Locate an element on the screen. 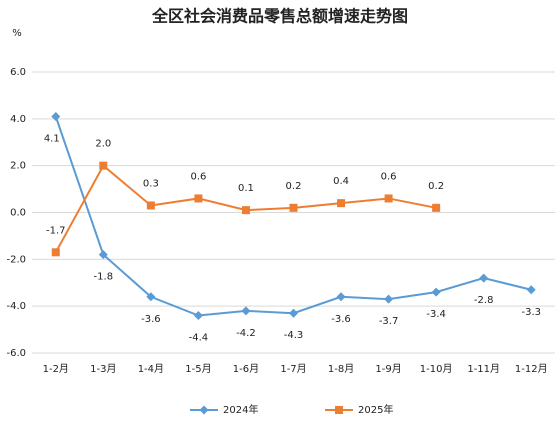 The width and height of the screenshot is (560, 437). legend-label: 2025年 is located at coordinates (375, 409).